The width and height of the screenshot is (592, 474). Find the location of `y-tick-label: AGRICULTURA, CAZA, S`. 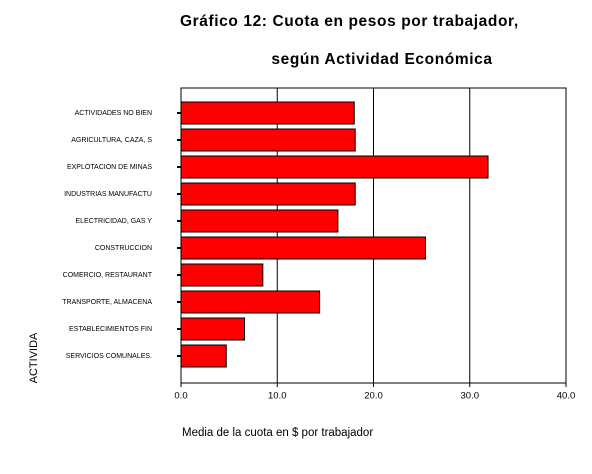

y-tick-label: AGRICULTURA, CAZA, S is located at coordinates (111, 140).